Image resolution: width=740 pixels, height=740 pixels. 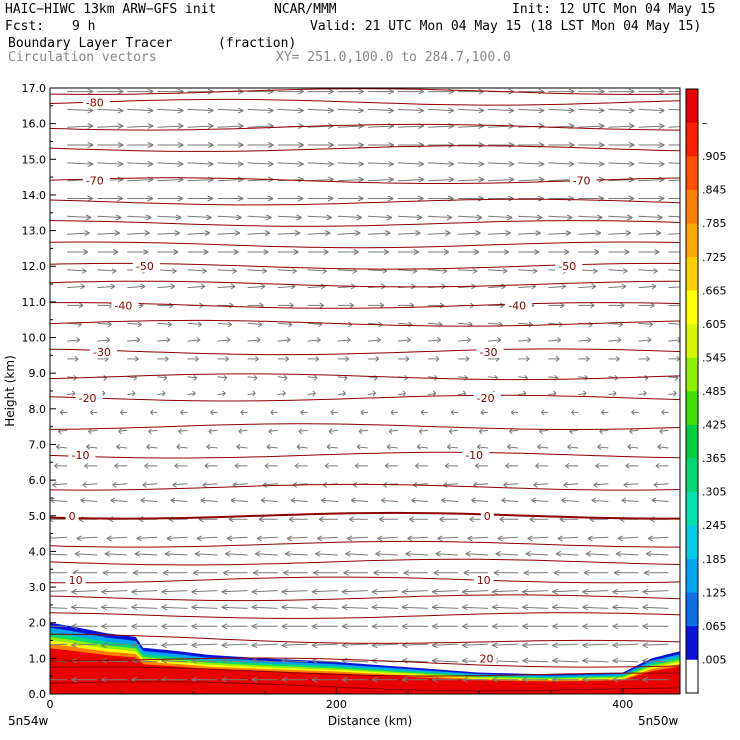 I want to click on temperature-contour--10, so click(x=365, y=455).